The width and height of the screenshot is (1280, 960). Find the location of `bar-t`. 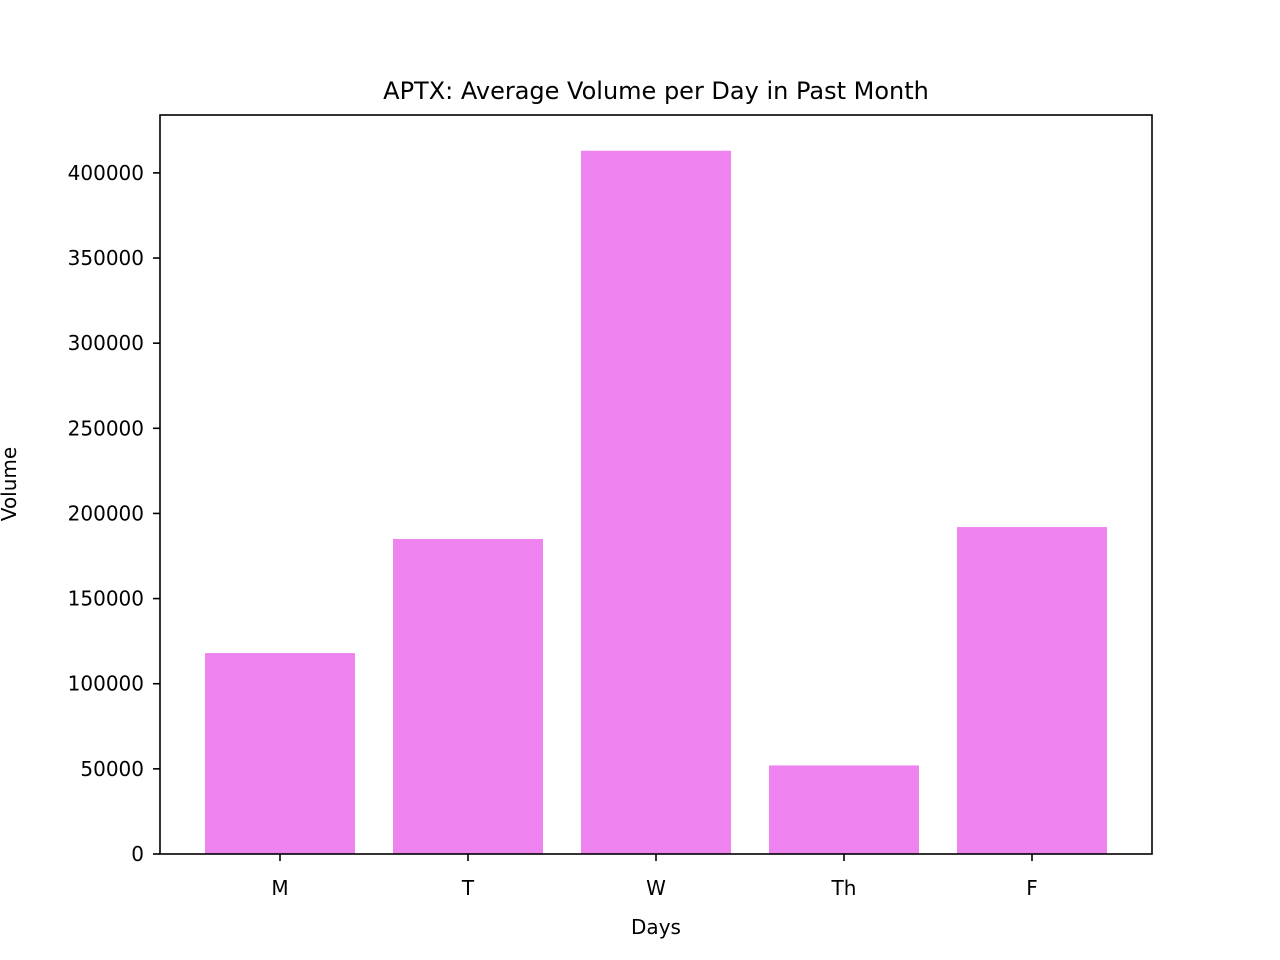

bar-t is located at coordinates (468, 696).